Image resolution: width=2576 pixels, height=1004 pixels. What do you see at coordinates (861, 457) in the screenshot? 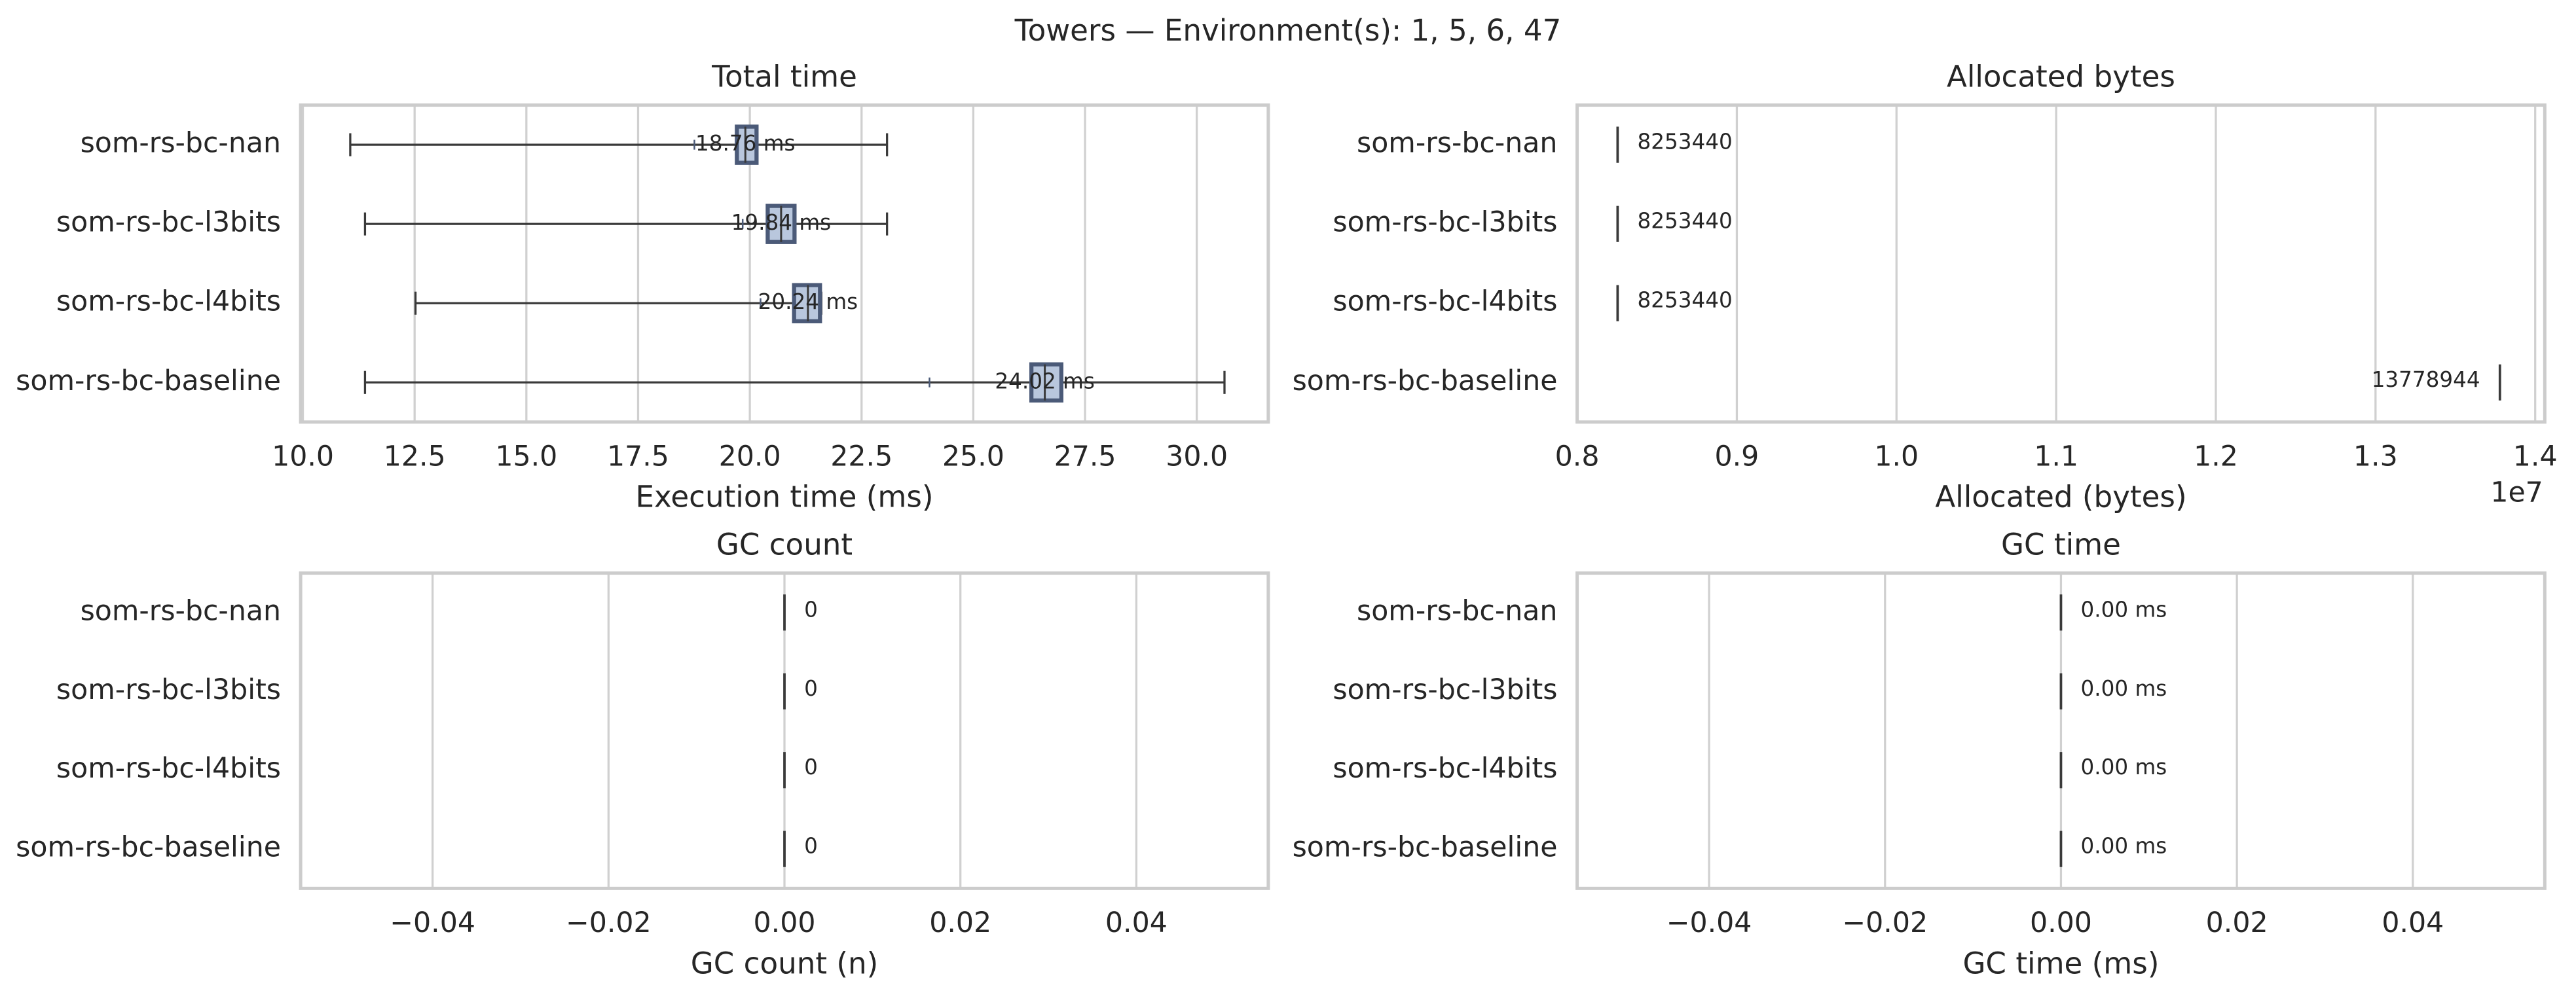
I see `x-tick-label: 22.5` at bounding box center [861, 457].